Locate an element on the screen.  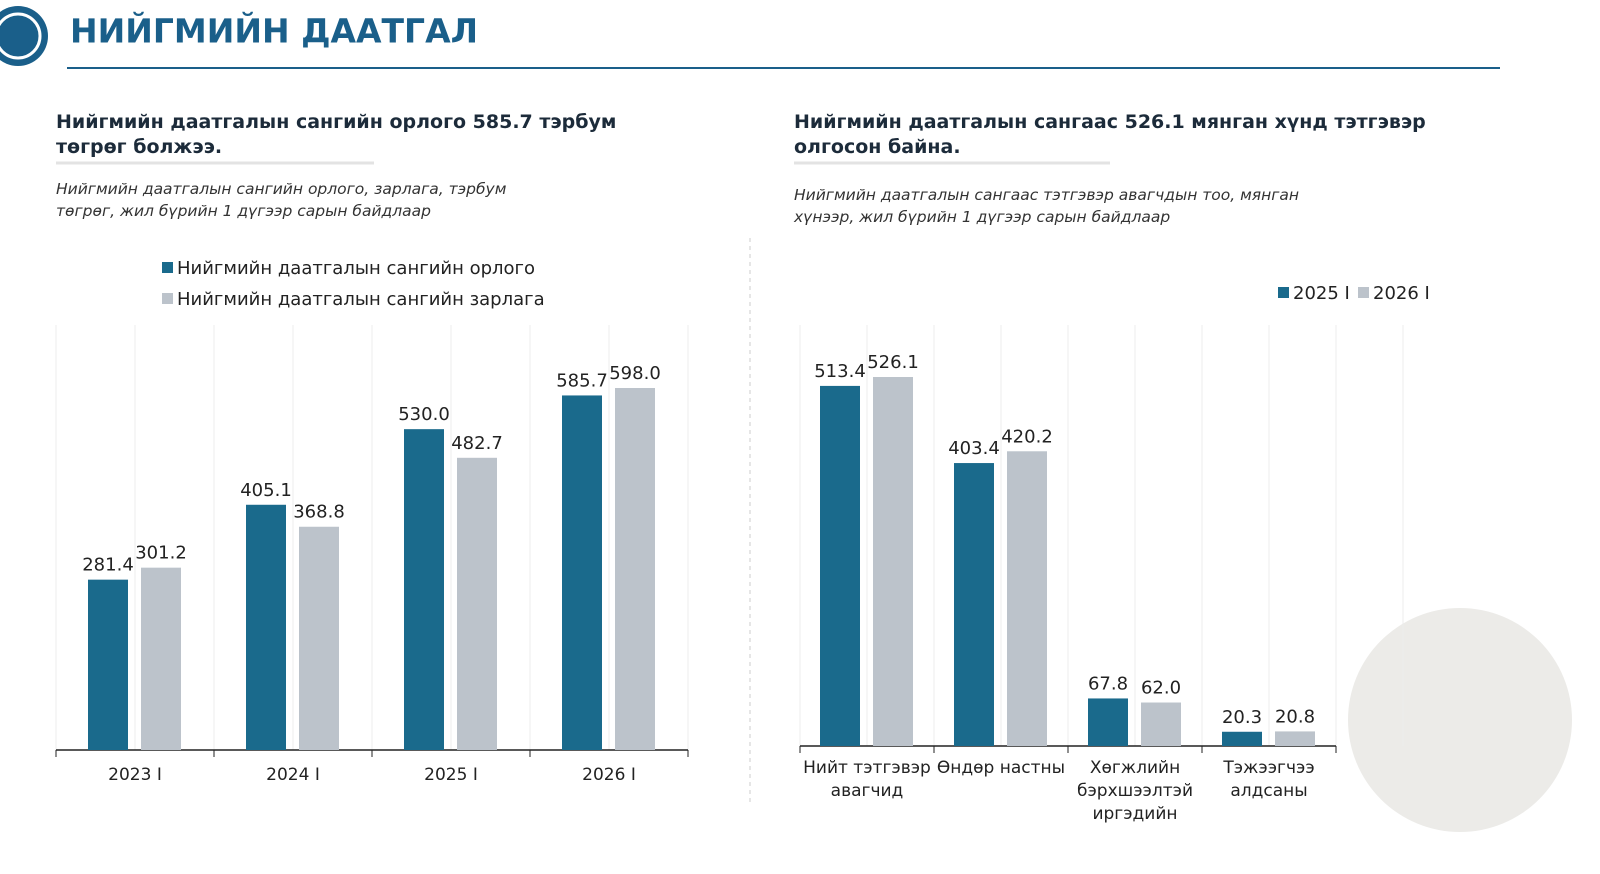
data-label: 403.4 is located at coordinates (974, 448).